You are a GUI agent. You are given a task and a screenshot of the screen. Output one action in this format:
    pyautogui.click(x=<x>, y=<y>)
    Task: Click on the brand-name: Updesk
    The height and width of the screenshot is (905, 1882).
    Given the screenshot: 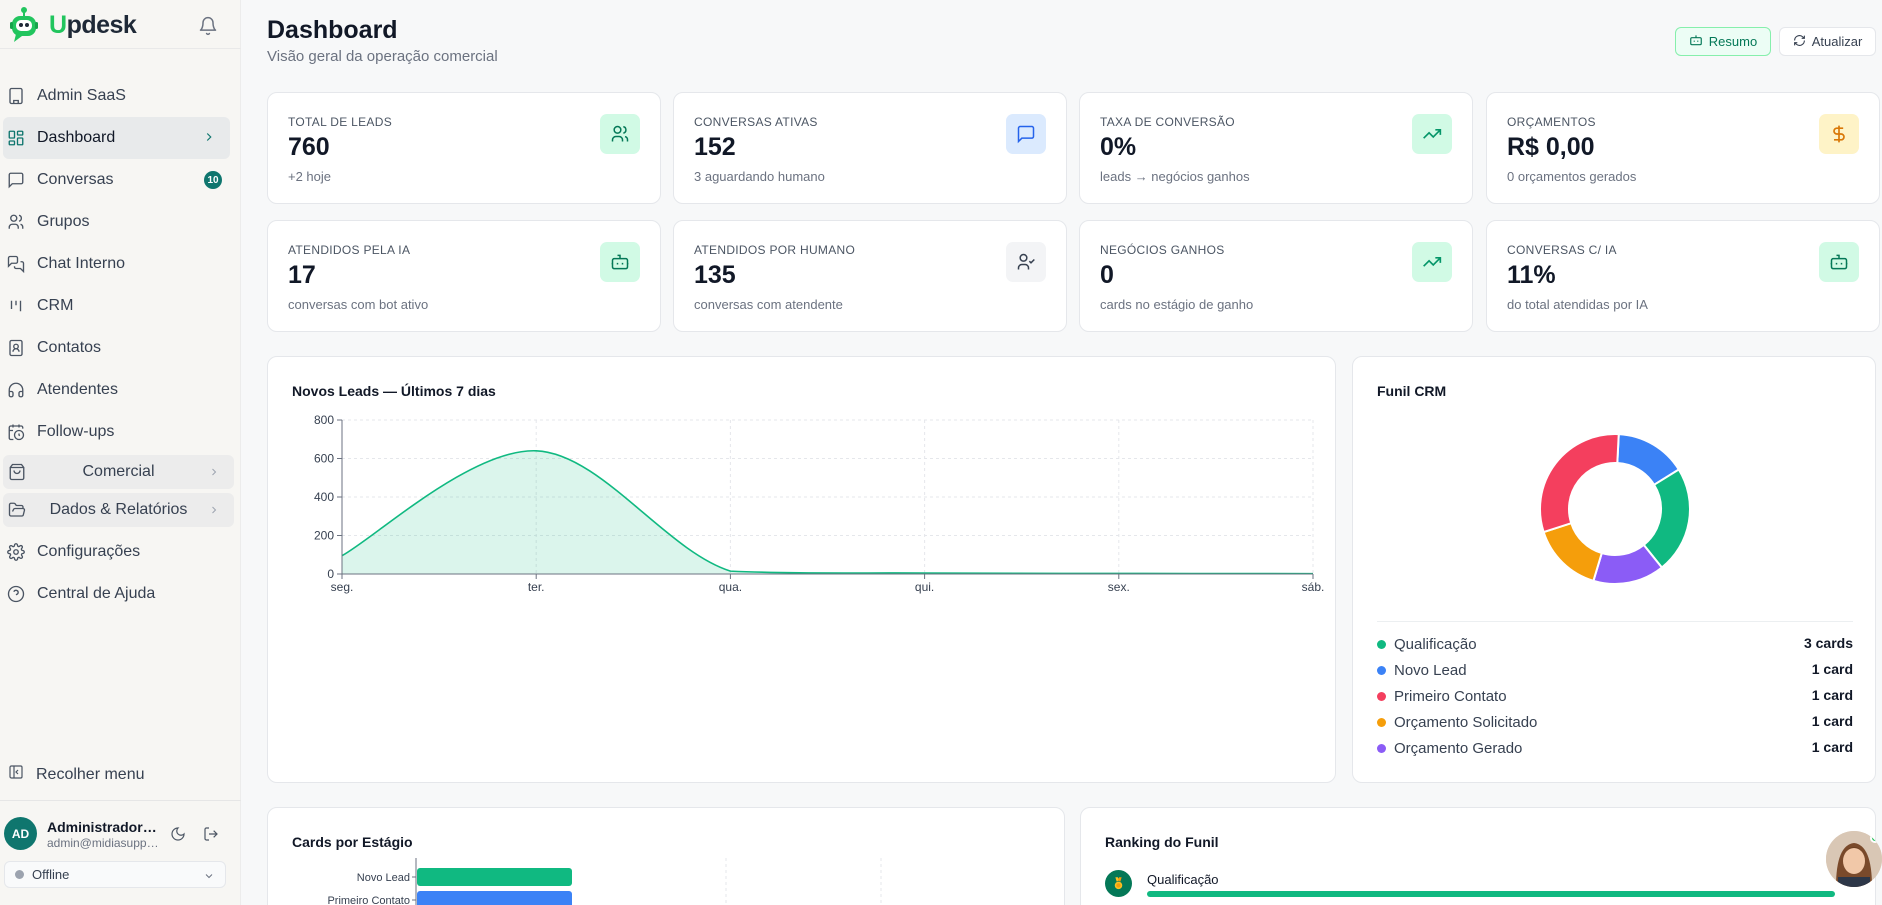 What is the action you would take?
    pyautogui.click(x=93, y=24)
    